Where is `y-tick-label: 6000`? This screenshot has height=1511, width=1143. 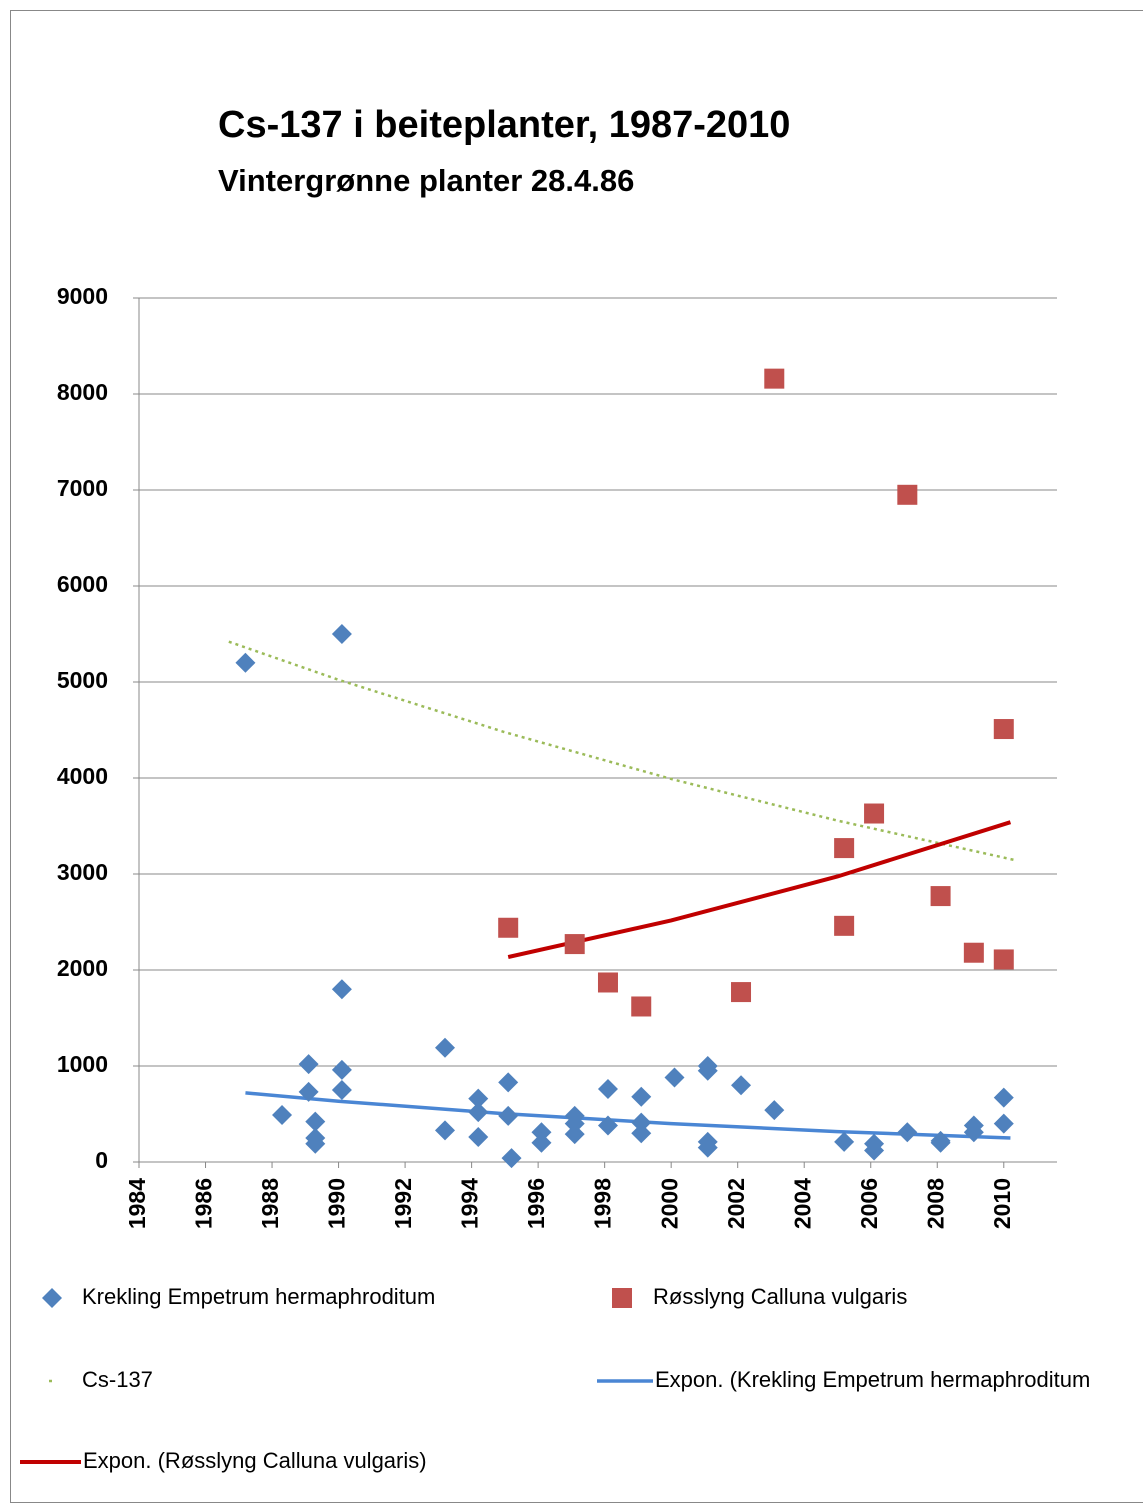 y-tick-label: 6000 is located at coordinates (82, 584).